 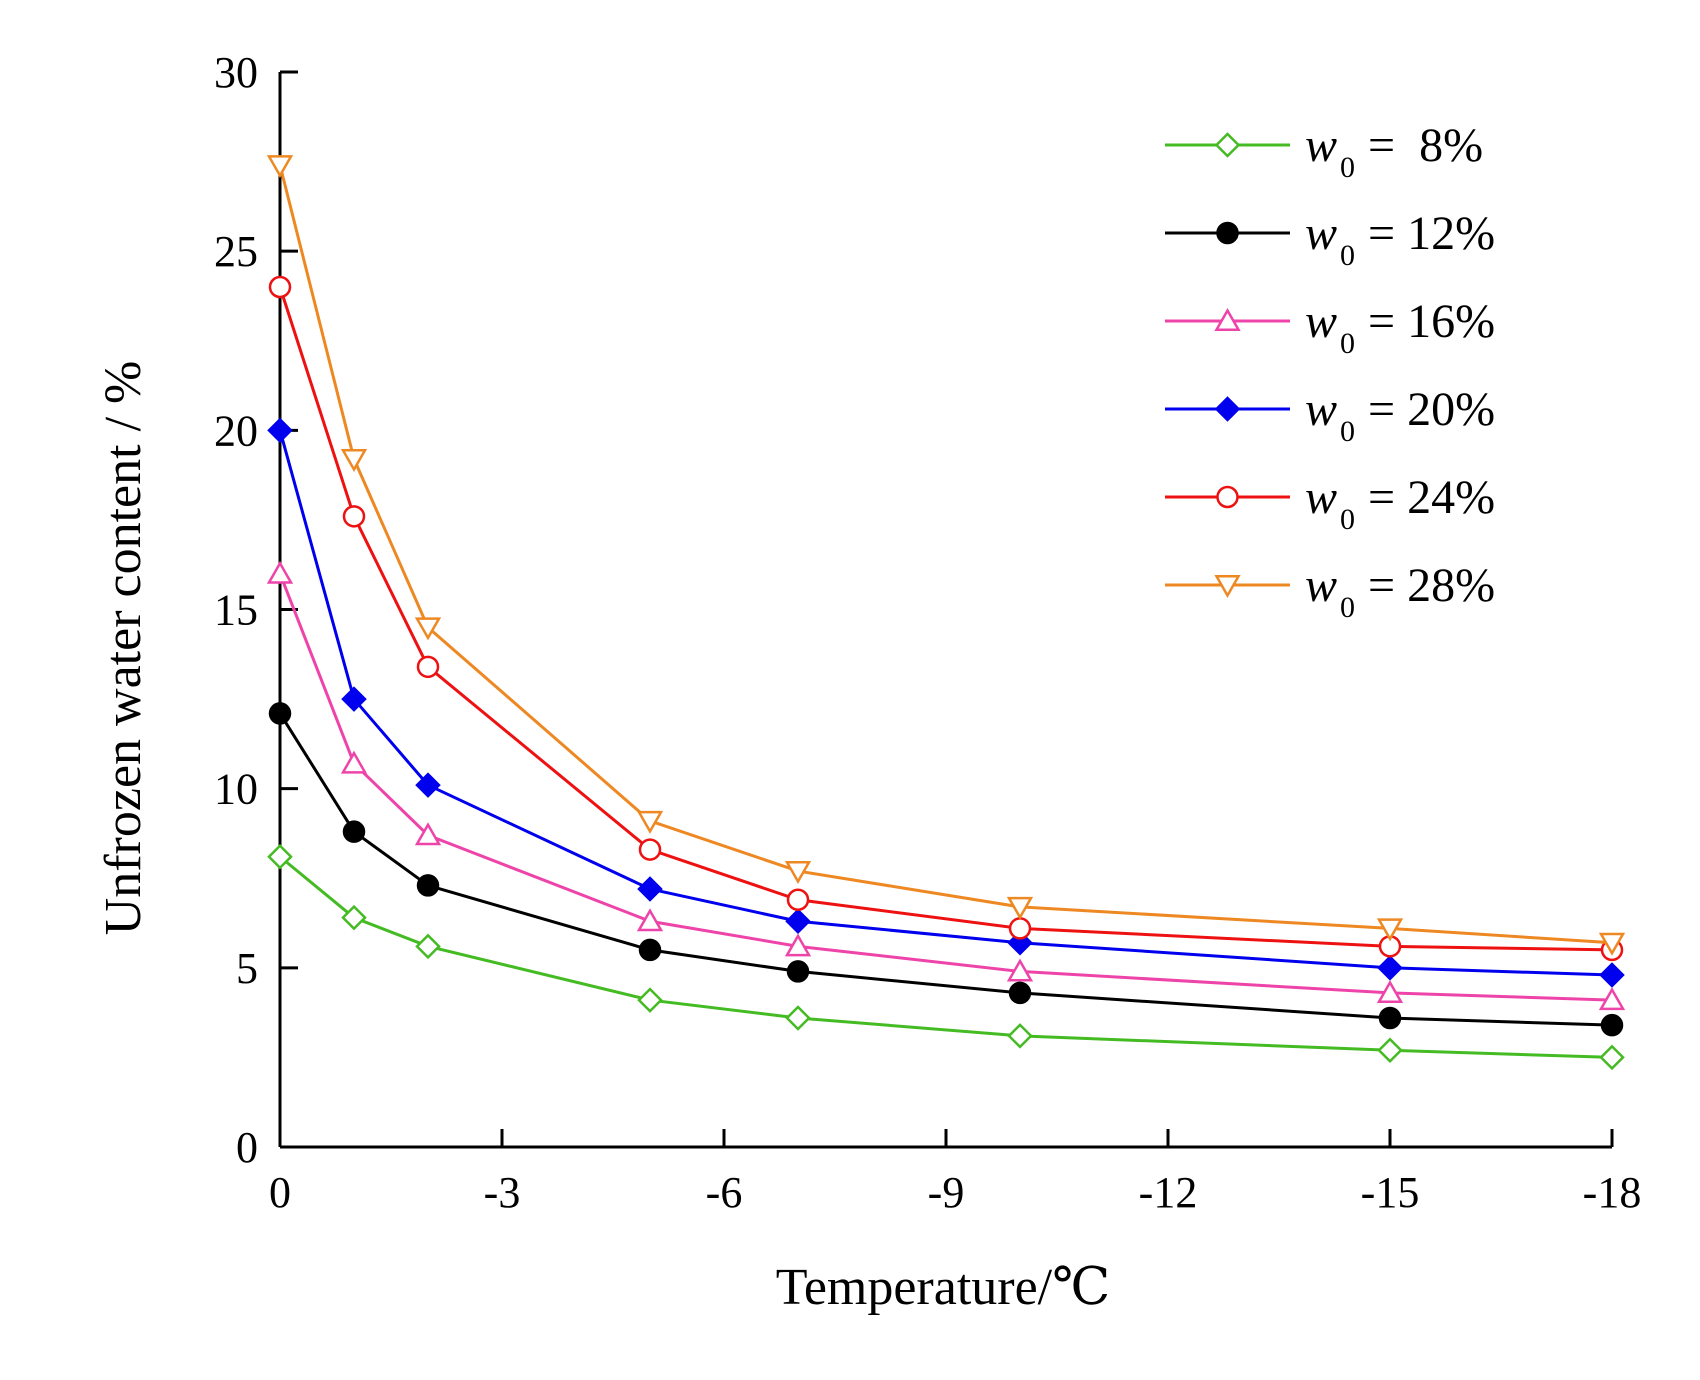 I want to click on y-tick-label: 5, so click(x=247, y=968).